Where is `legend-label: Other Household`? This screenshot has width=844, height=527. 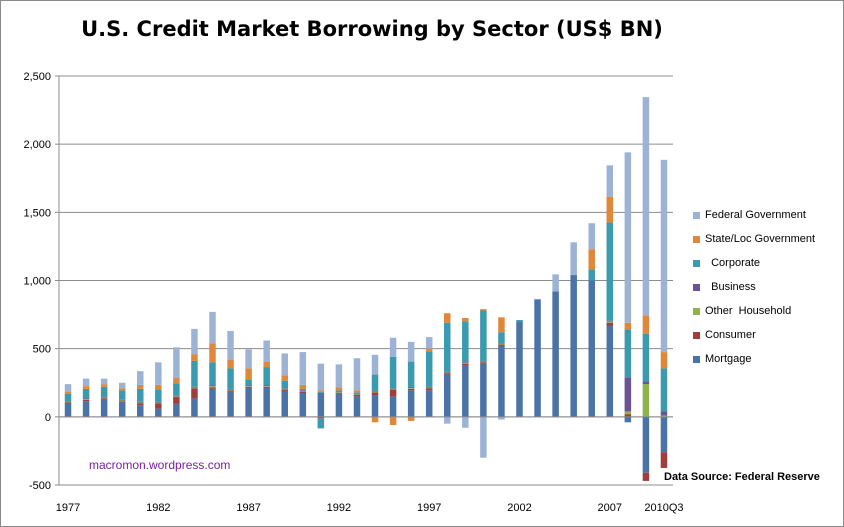 legend-label: Other Household is located at coordinates (748, 311).